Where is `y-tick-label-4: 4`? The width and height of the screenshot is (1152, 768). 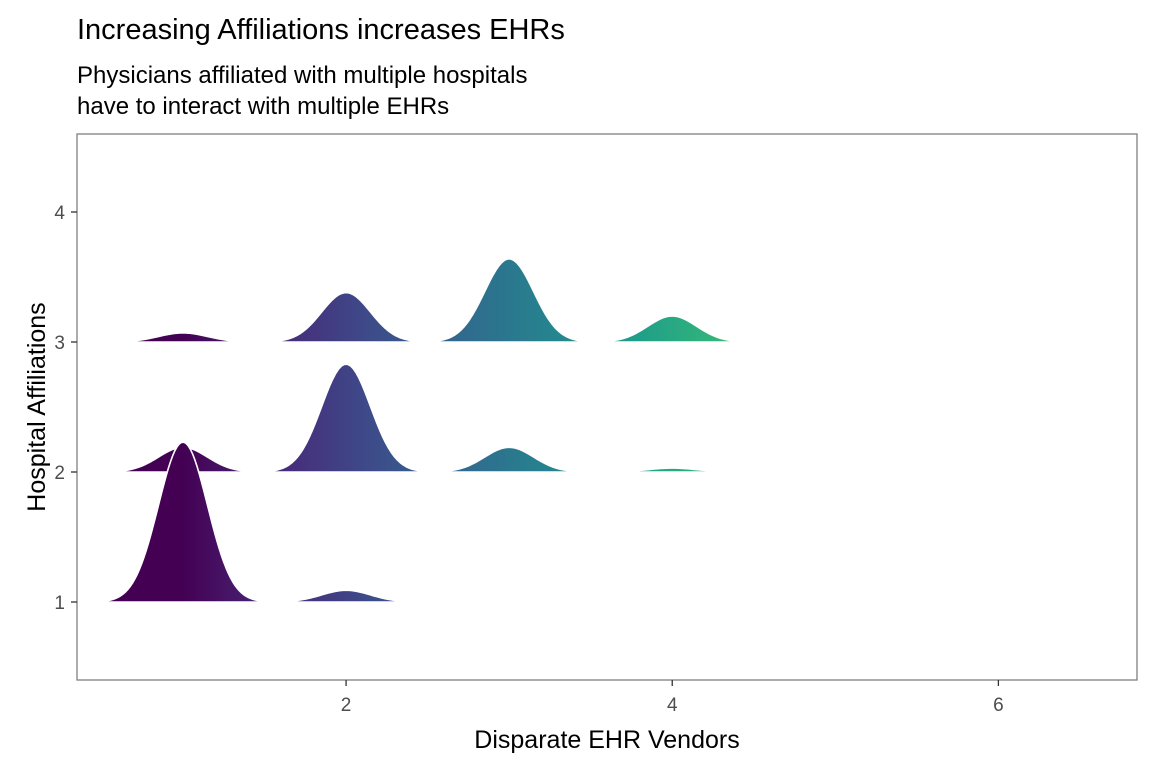 y-tick-label-4: 4 is located at coordinates (59, 213).